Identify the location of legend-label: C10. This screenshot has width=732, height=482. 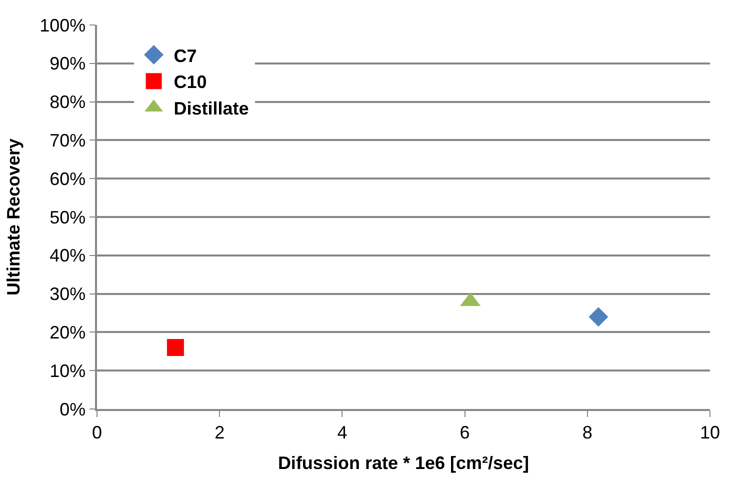
(190, 82).